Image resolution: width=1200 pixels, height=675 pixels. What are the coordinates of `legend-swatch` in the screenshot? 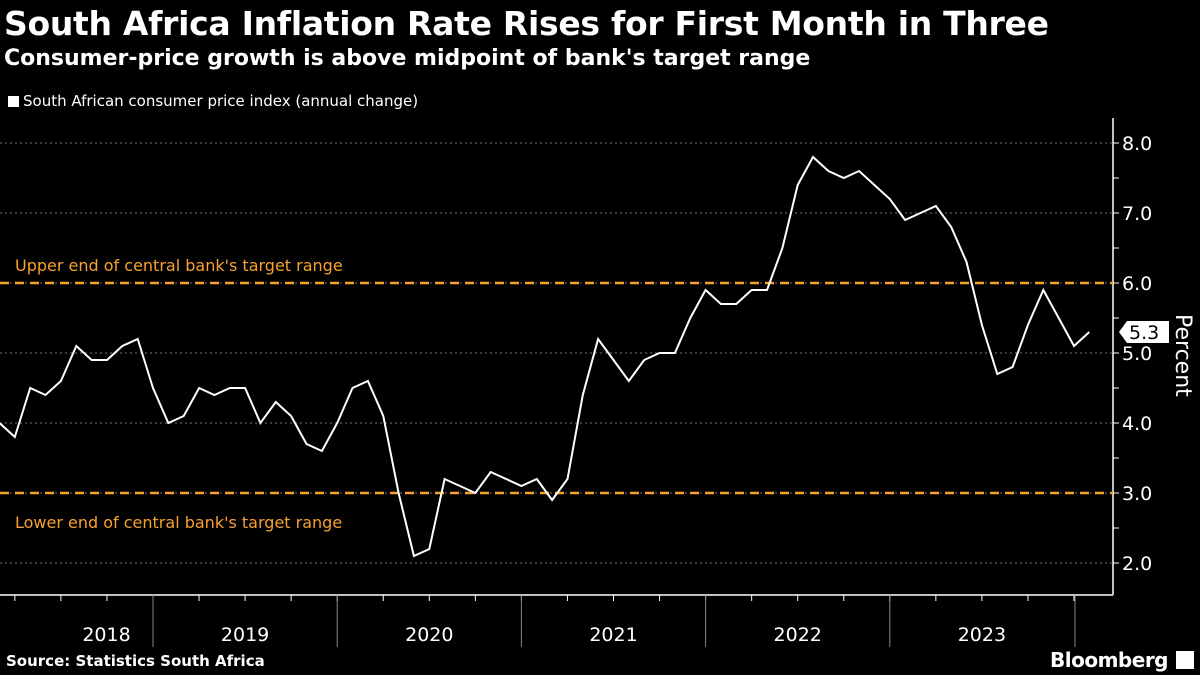 It's located at (13, 101).